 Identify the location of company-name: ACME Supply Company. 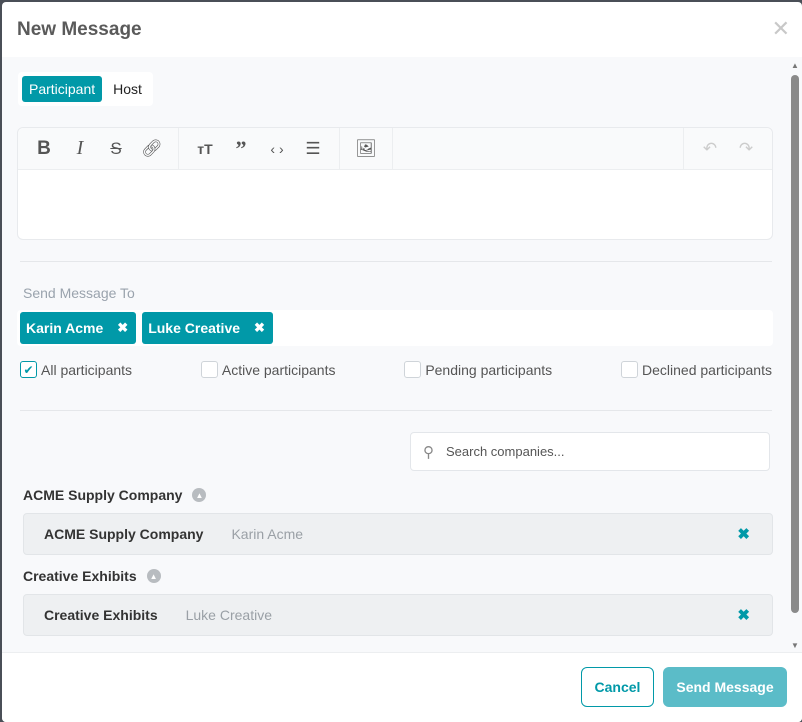
(124, 534).